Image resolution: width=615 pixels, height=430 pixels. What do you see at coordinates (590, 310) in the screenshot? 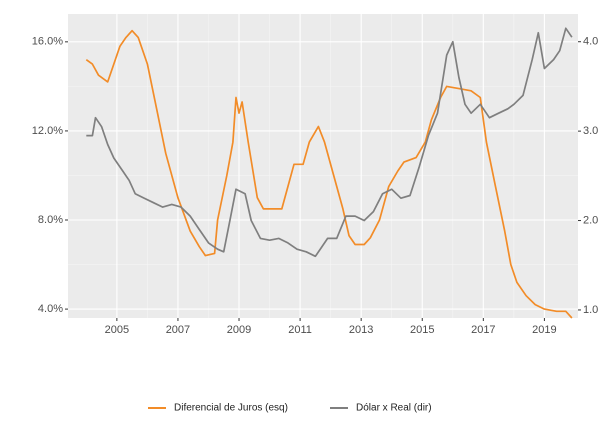
I see `y2-tick-label: 1.0` at bounding box center [590, 310].